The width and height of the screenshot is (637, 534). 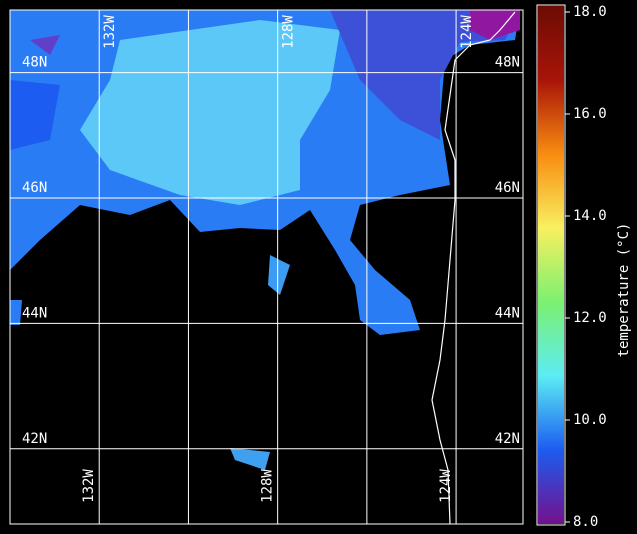 I want to click on colorbar-tick-label: 16.0, so click(x=590, y=114).